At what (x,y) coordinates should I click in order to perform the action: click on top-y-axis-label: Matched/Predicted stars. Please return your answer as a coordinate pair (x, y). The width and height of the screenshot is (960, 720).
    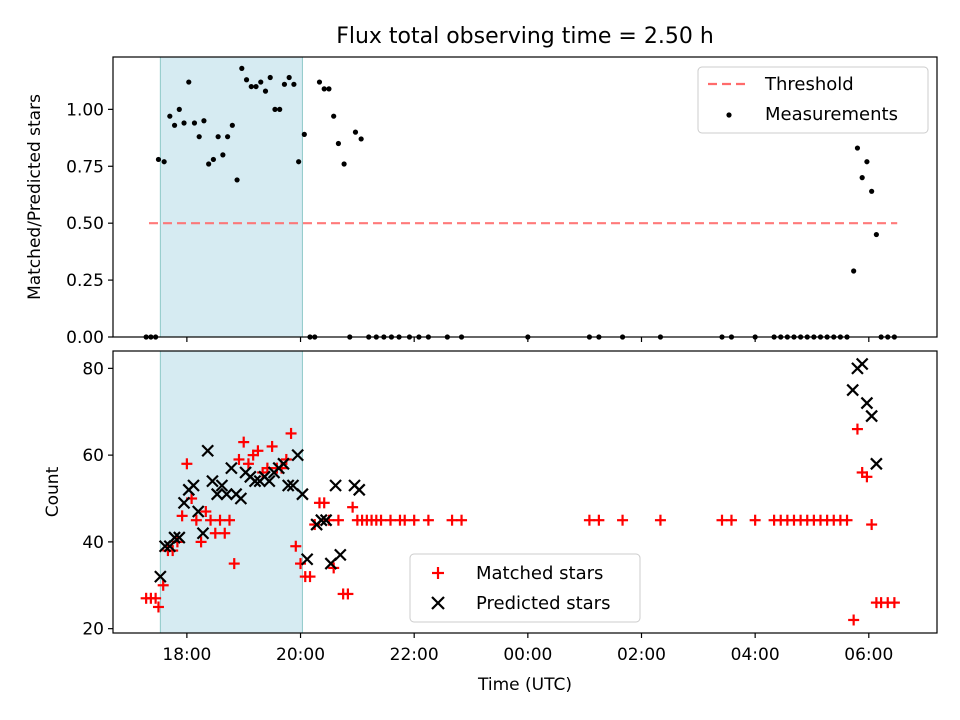
    Looking at the image, I should click on (35, 197).